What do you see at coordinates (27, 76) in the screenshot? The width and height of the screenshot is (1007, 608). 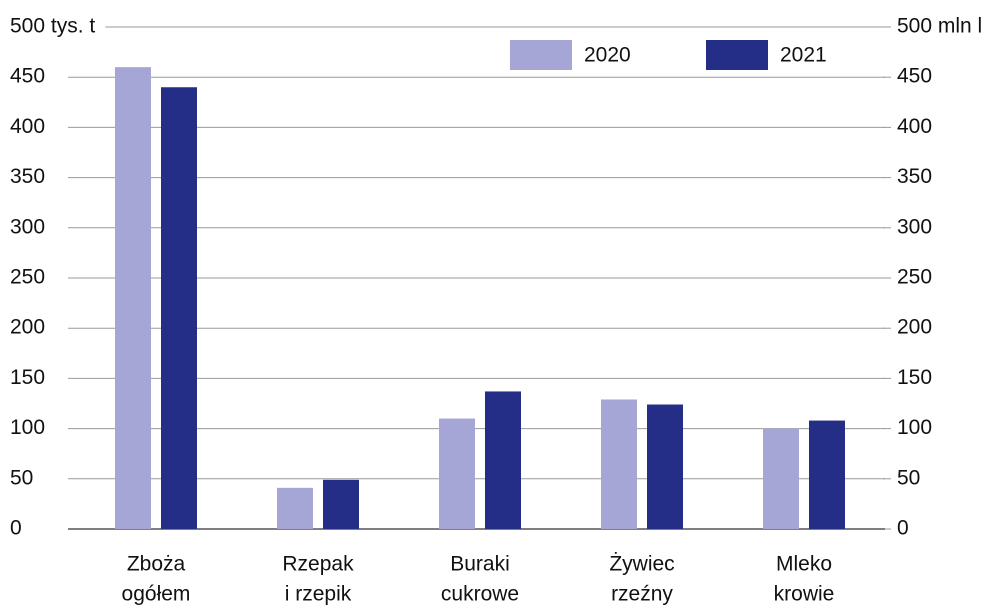 I see `y-tick-label: 450` at bounding box center [27, 76].